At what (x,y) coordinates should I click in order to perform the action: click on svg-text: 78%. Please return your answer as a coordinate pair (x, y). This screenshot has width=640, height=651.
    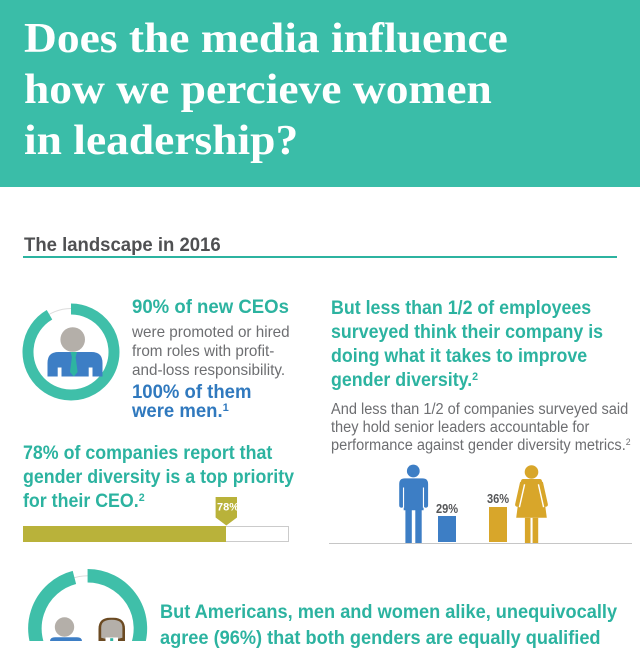
    Looking at the image, I should click on (227, 508).